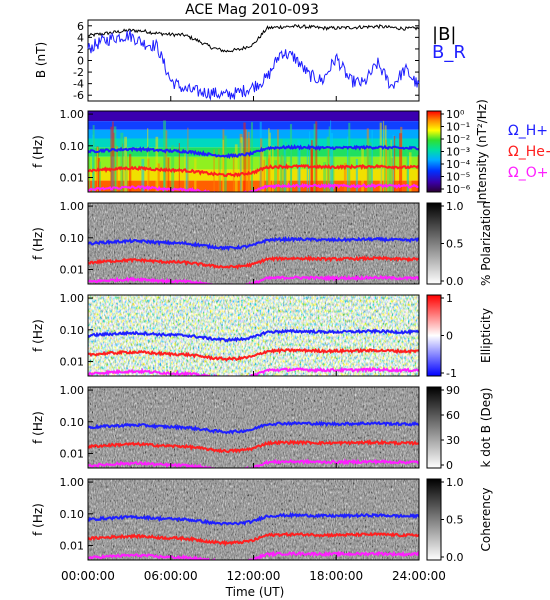 The height and width of the screenshot is (600, 550). I want to click on b-ytick-label: 4, so click(80, 37).